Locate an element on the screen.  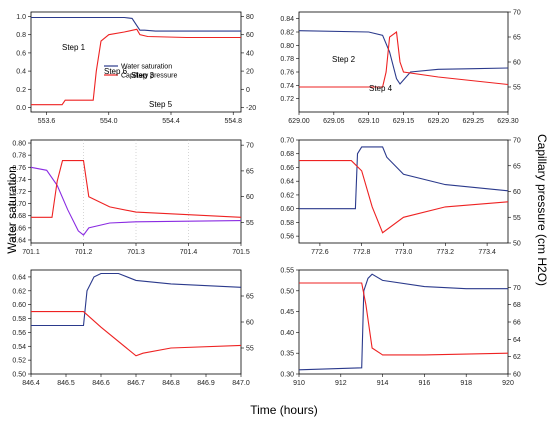
y-tick-label: 0.35 is located at coordinates (287, 354).